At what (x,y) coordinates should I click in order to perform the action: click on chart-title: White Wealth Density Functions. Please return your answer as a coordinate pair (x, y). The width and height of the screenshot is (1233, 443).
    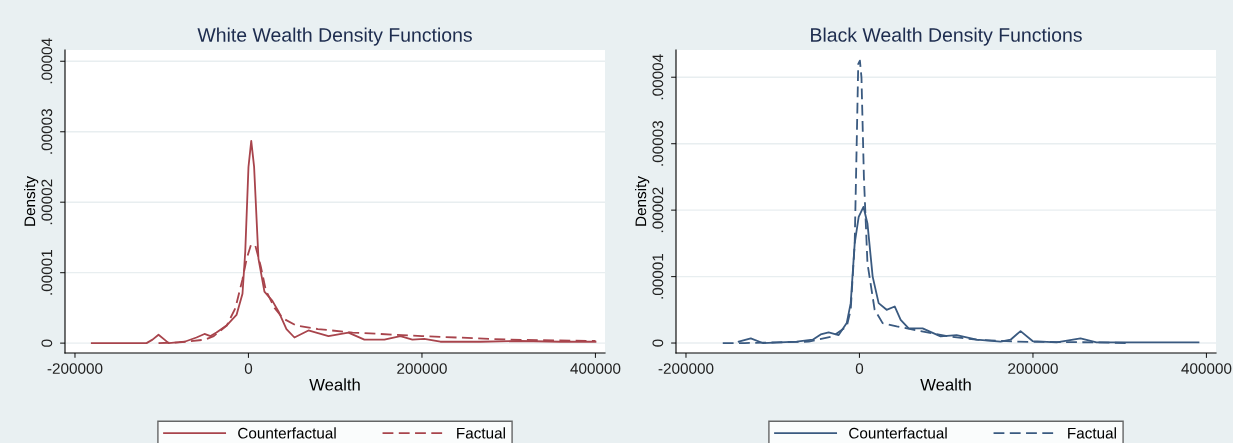
    Looking at the image, I should click on (334, 36).